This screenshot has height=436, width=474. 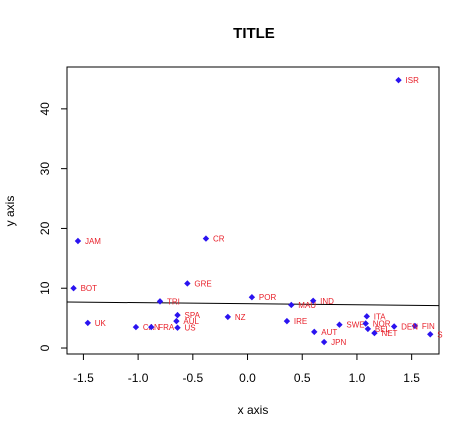 What do you see at coordinates (246, 369) in the screenshot?
I see `x-axis: -1.5 -1.0 -0.5 0.0 0.5 1.0 1.5` at bounding box center [246, 369].